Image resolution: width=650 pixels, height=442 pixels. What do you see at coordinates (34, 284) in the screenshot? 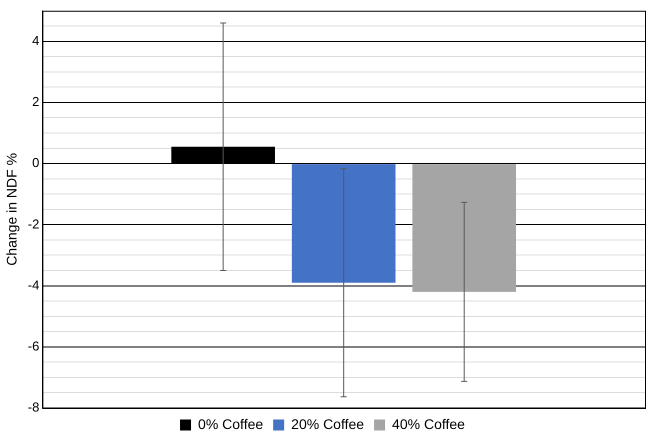
I see `y-tick-label: -4` at bounding box center [34, 284].